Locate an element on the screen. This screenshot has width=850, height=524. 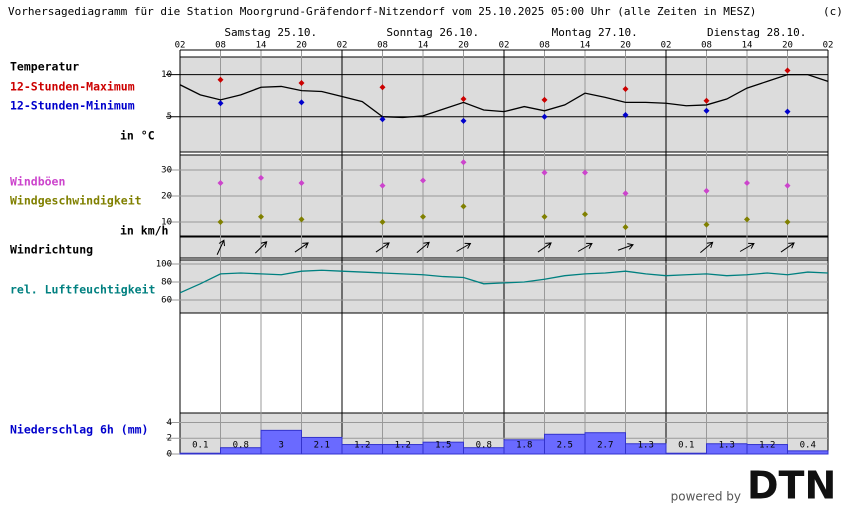
day-label: Montag 27.10. is located at coordinates (595, 32).